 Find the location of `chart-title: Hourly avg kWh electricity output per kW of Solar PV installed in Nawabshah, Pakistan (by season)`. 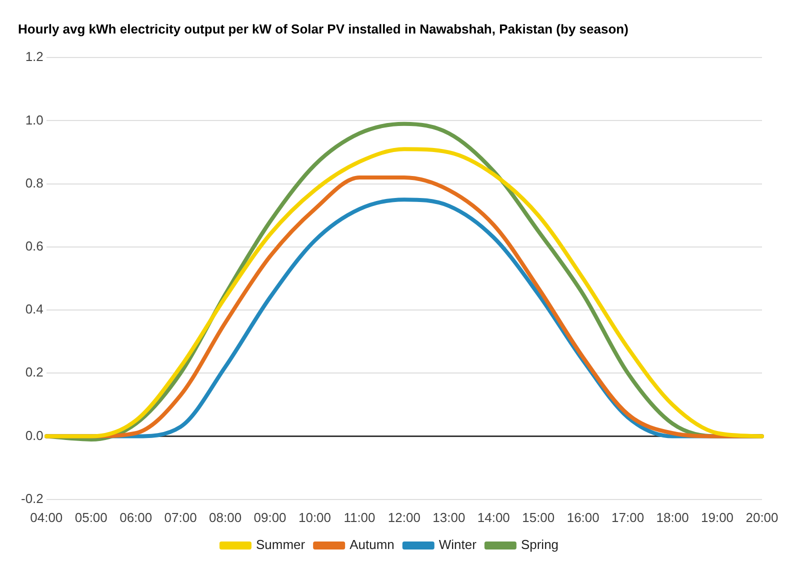

chart-title: Hourly avg kWh electricity output per kW of Solar PV installed in Nawabshah, Pakistan (by season) is located at coordinates (323, 28).